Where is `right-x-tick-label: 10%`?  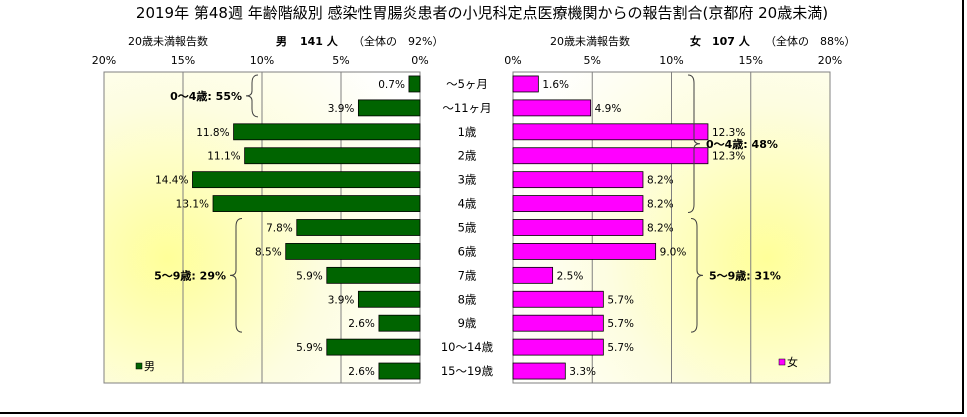 right-x-tick-label: 10% is located at coordinates (671, 60).